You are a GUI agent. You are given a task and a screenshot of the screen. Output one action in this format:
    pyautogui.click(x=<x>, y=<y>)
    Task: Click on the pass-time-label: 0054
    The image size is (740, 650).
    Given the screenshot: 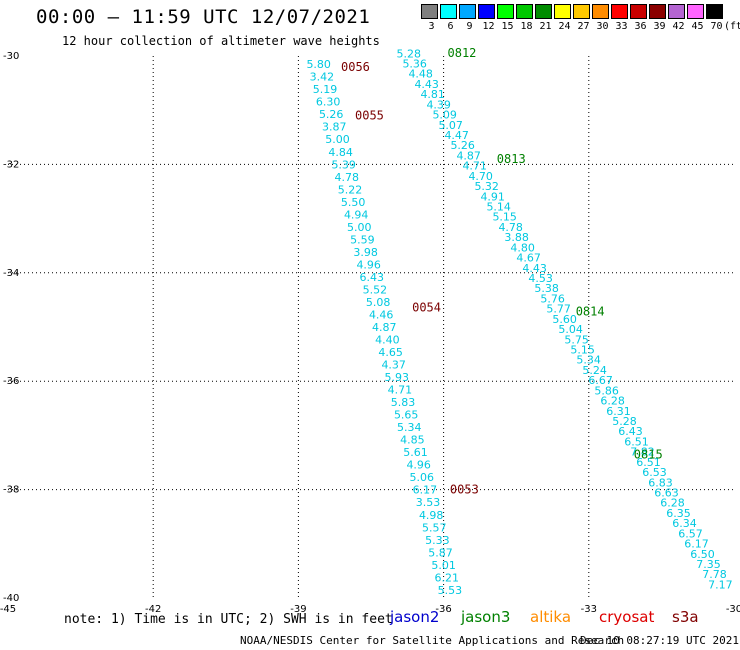 What is the action you would take?
    pyautogui.click(x=426, y=307)
    